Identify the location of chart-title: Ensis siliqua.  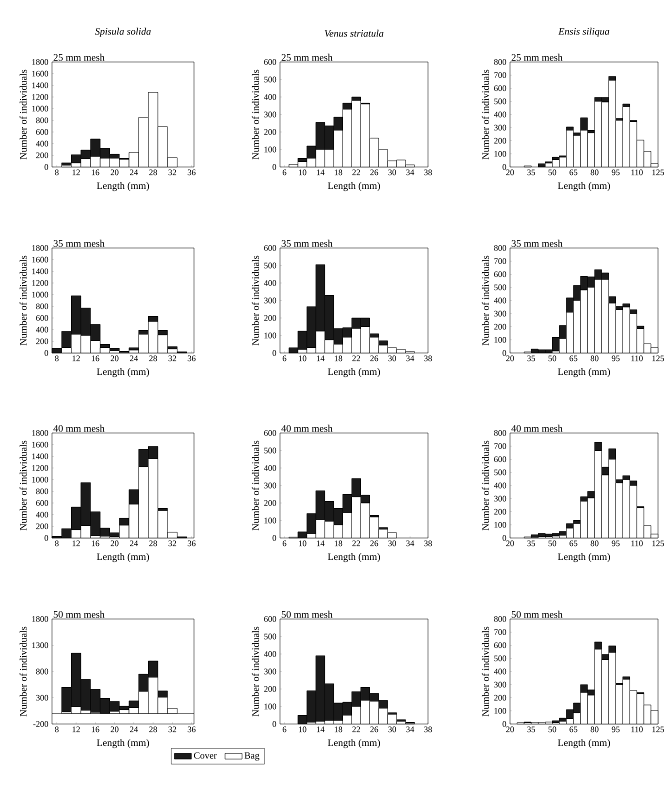
(584, 32).